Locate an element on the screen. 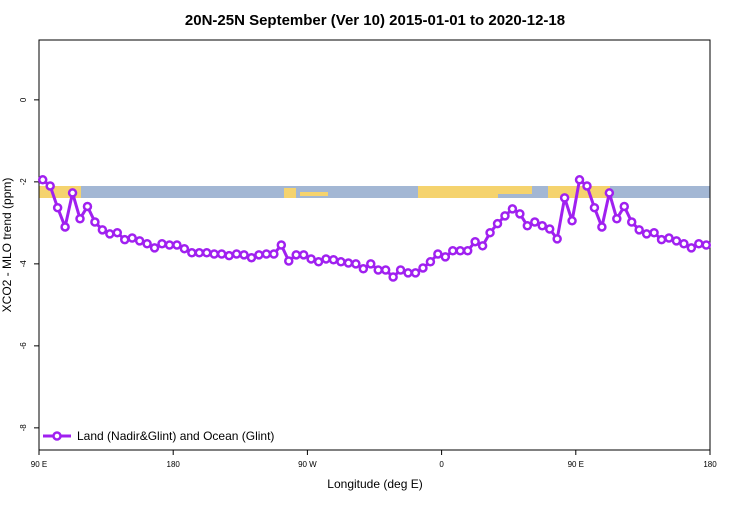 The width and height of the screenshot is (750, 505). x-tick-label: 0 is located at coordinates (441, 464).